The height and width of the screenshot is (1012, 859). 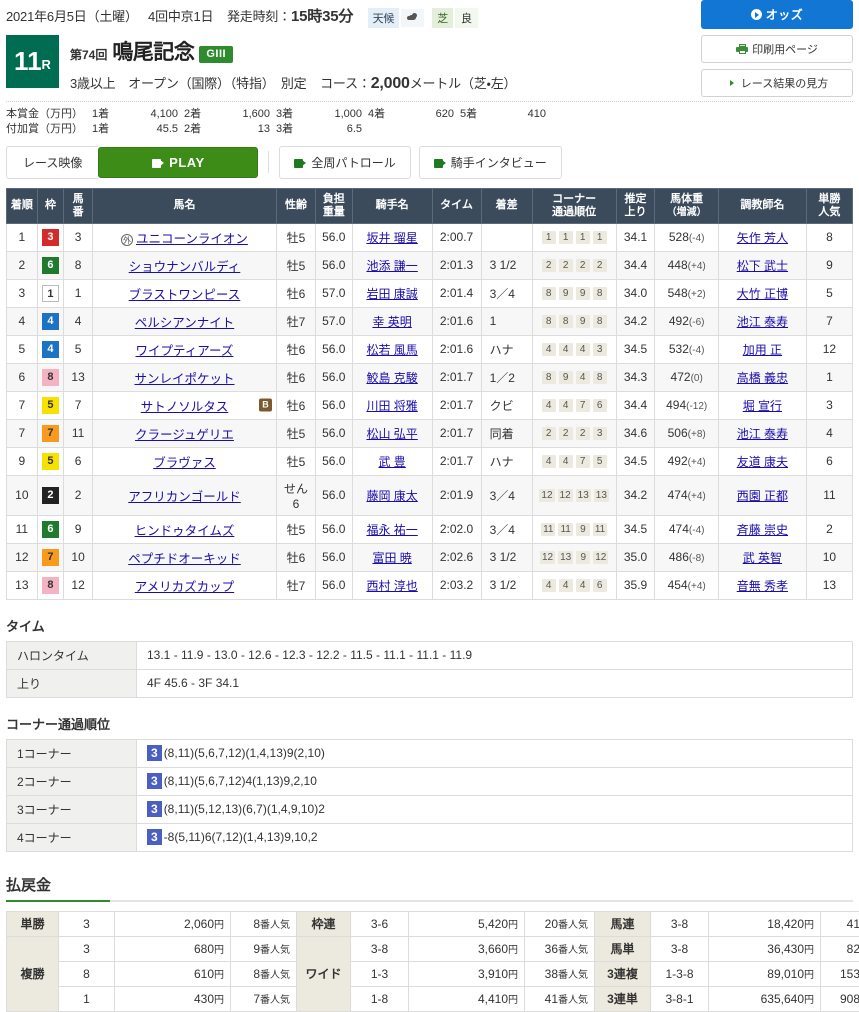 What do you see at coordinates (291, 114) in the screenshot?
I see `prize-pos: 3着` at bounding box center [291, 114].